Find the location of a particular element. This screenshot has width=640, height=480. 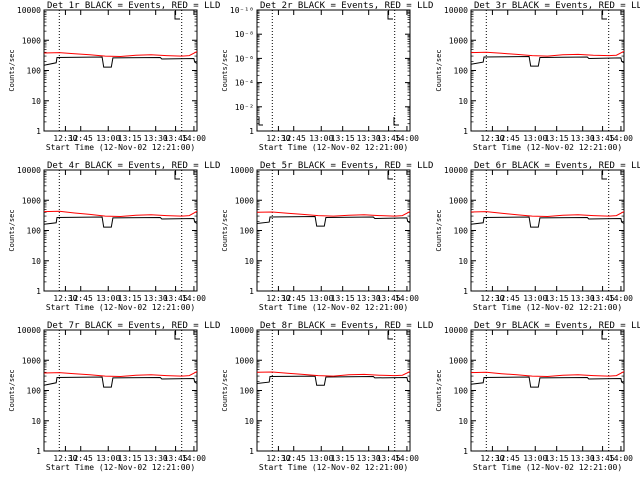

chart-title: Det 5r BLACK = Events, RED = LLD is located at coordinates (346, 166).